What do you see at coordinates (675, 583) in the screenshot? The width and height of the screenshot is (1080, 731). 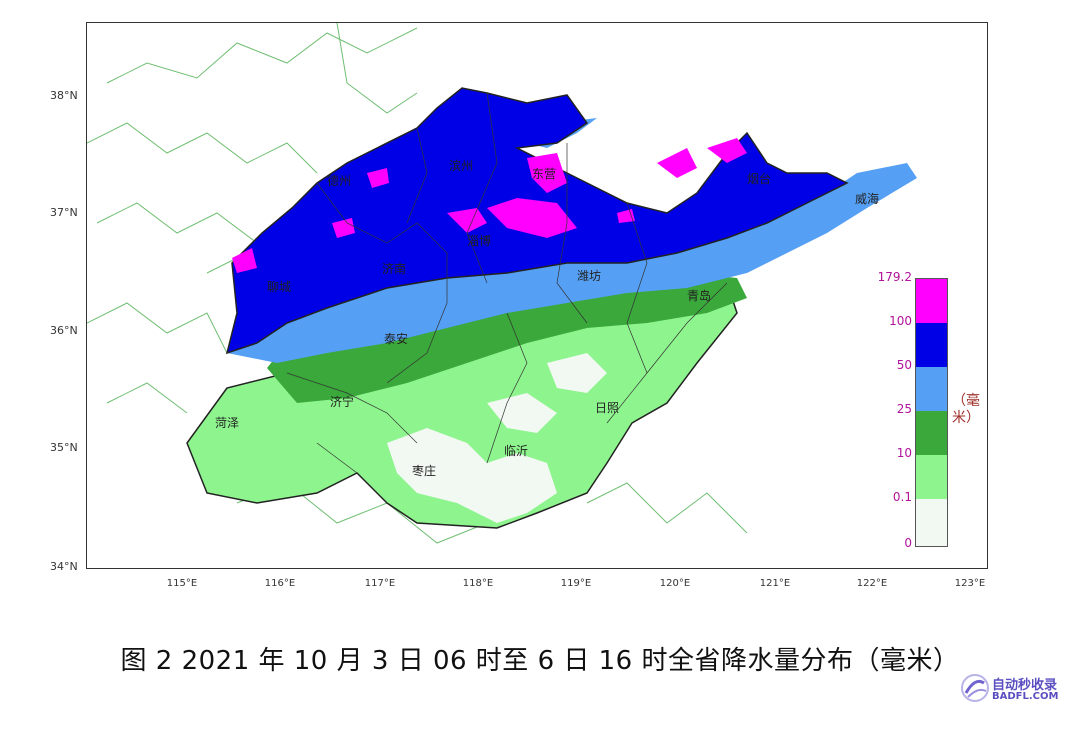 I see `lon-label-120: 120°E` at bounding box center [675, 583].